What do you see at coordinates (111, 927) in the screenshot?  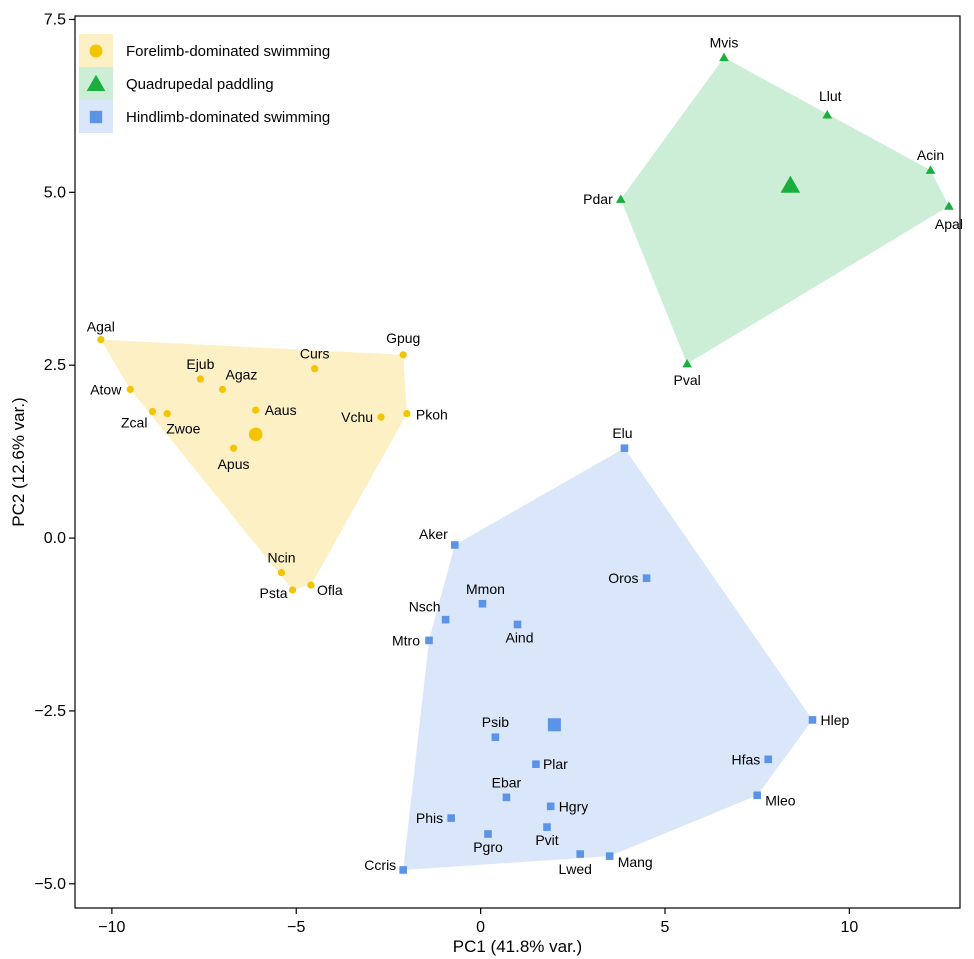 I see `x-tick-label: −10` at bounding box center [111, 927].